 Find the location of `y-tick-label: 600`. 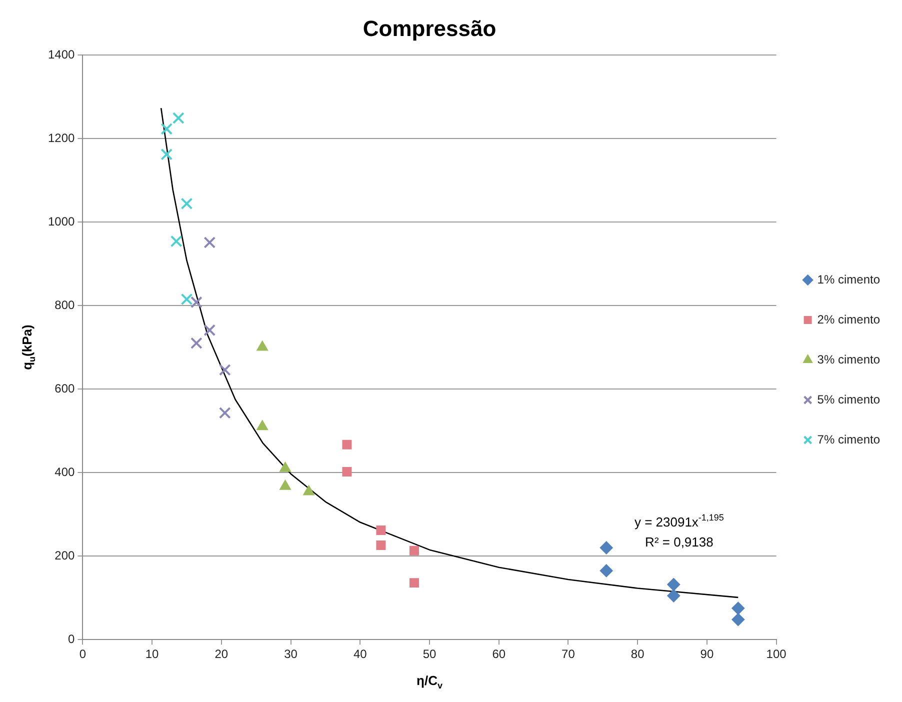

y-tick-label: 600 is located at coordinates (65, 388).